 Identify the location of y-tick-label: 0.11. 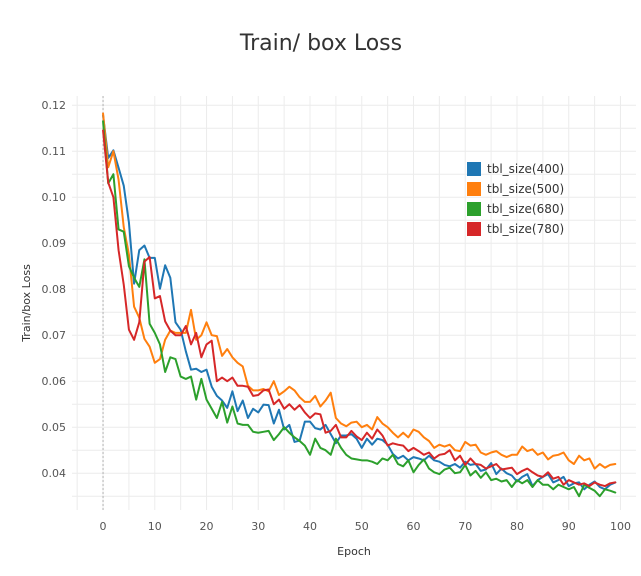
(54, 151).